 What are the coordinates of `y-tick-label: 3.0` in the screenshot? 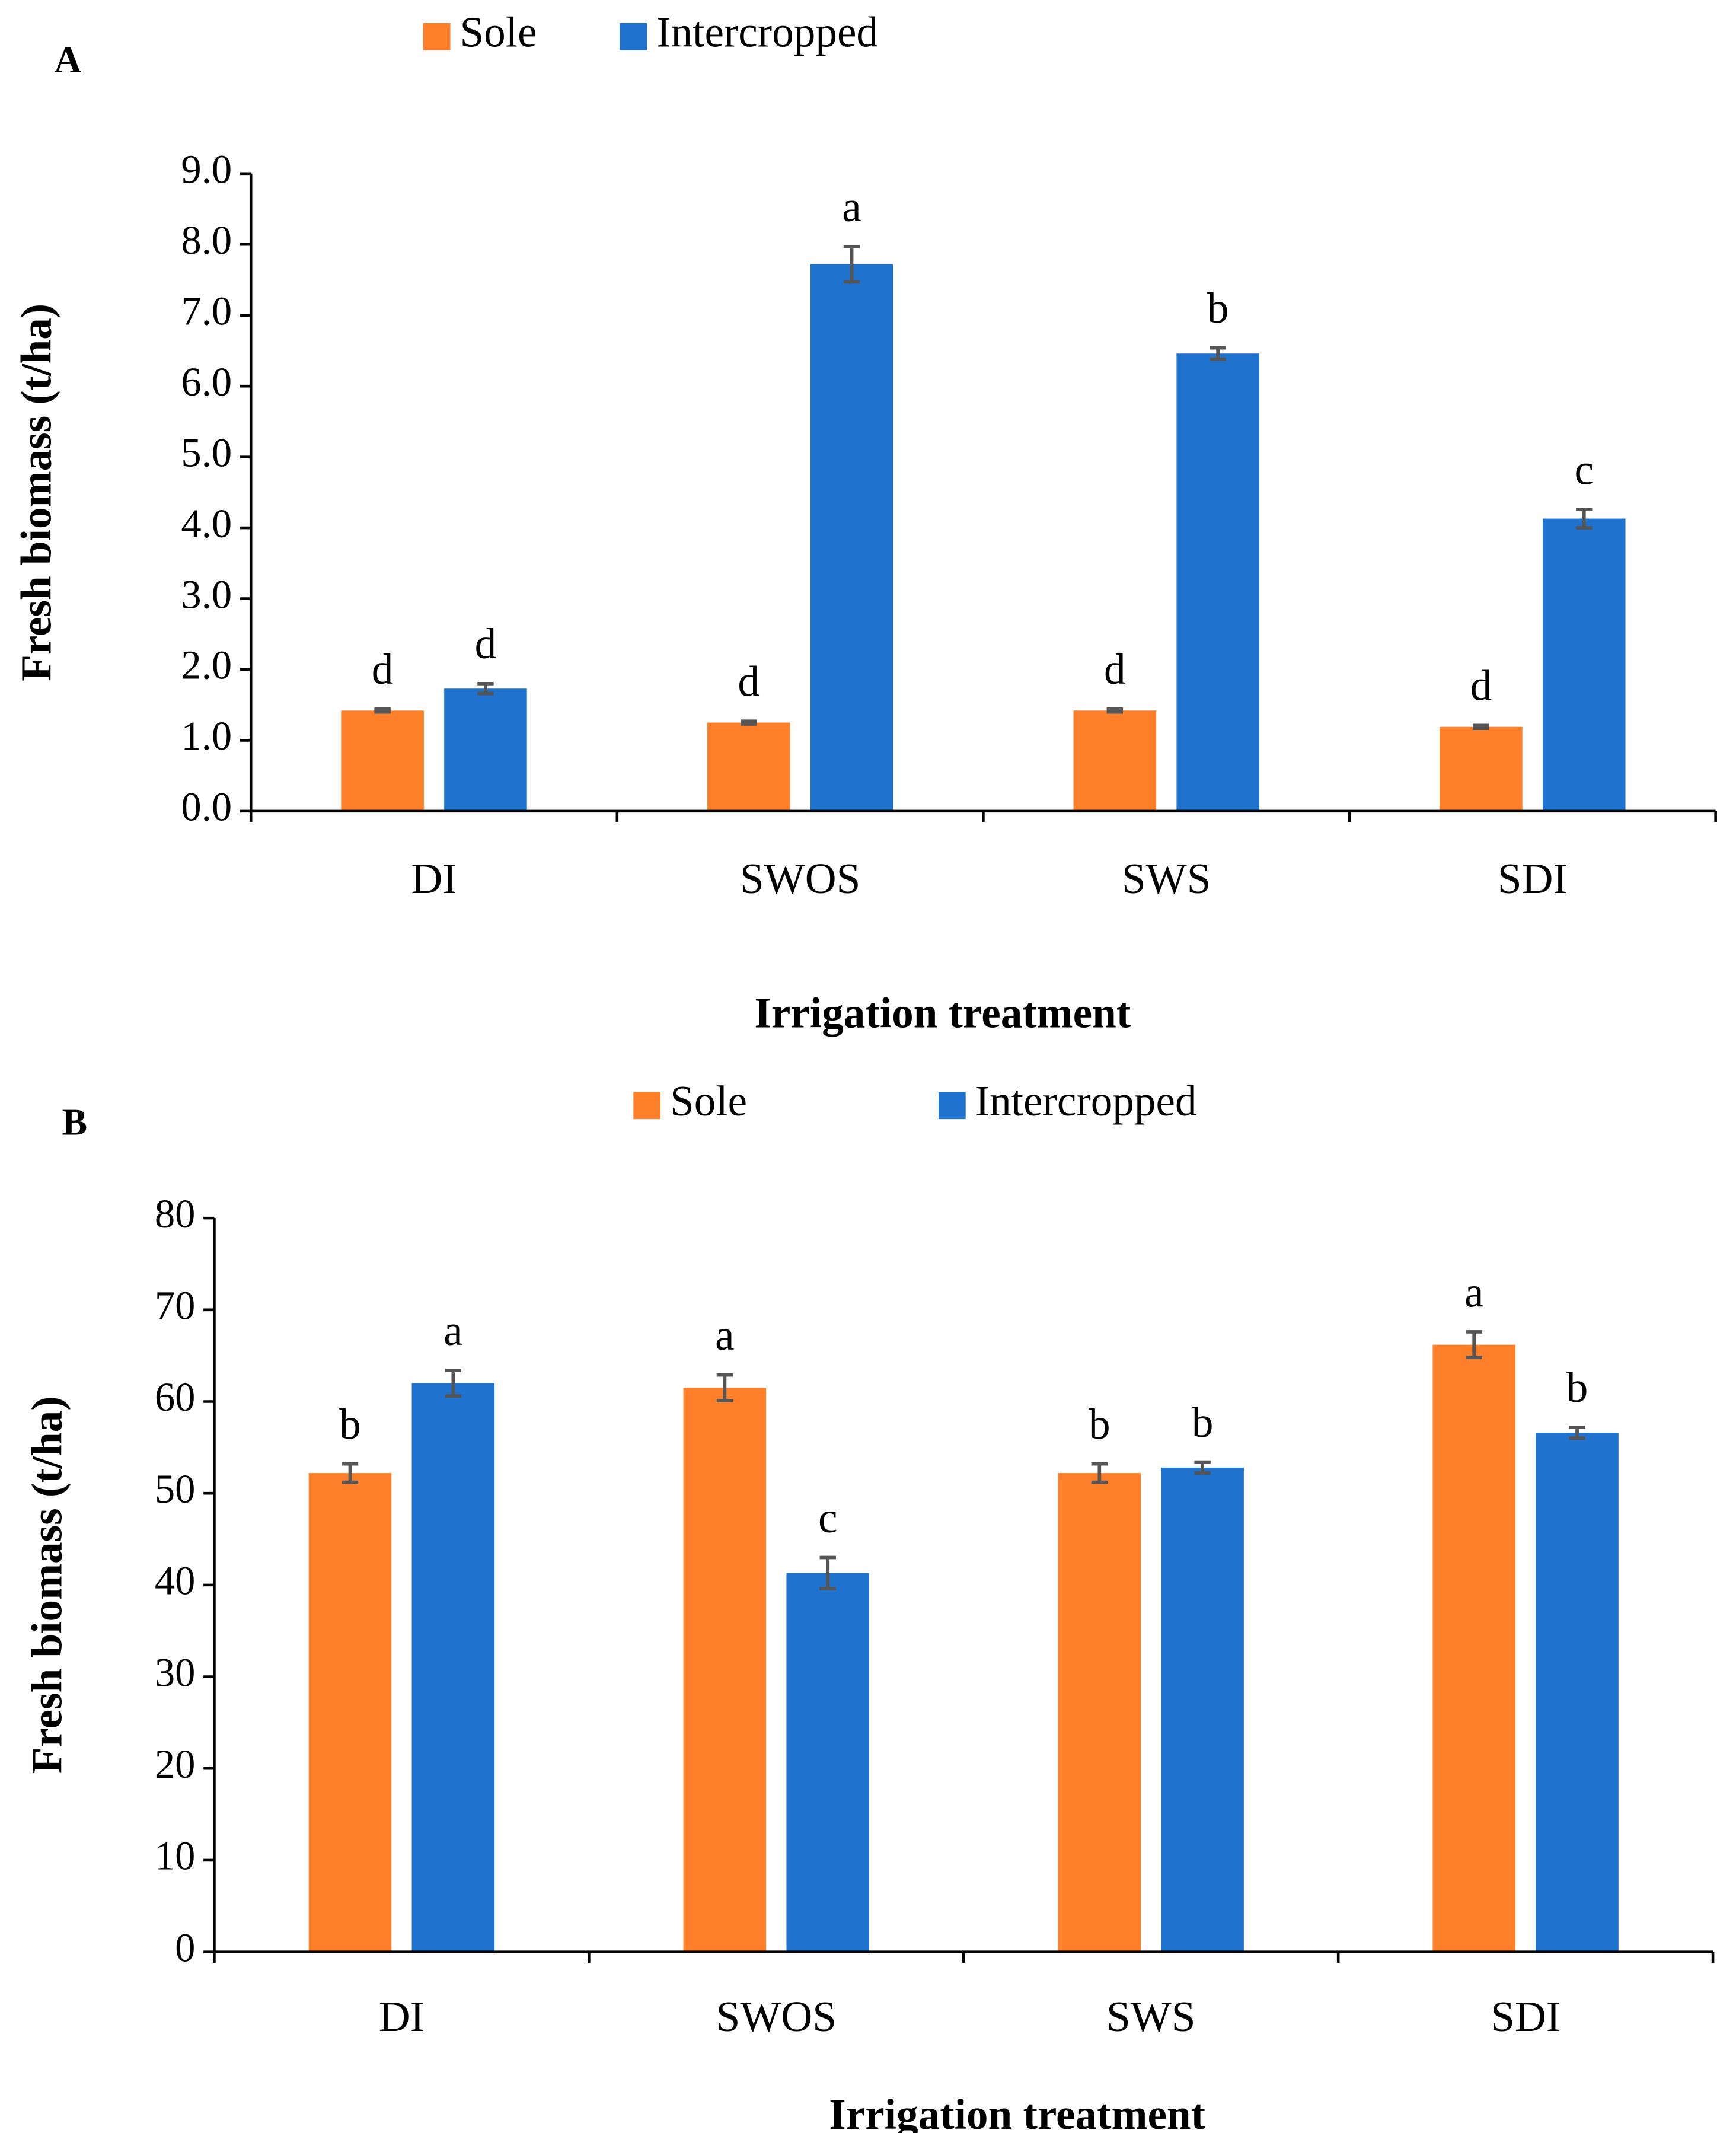 It's located at (206, 594).